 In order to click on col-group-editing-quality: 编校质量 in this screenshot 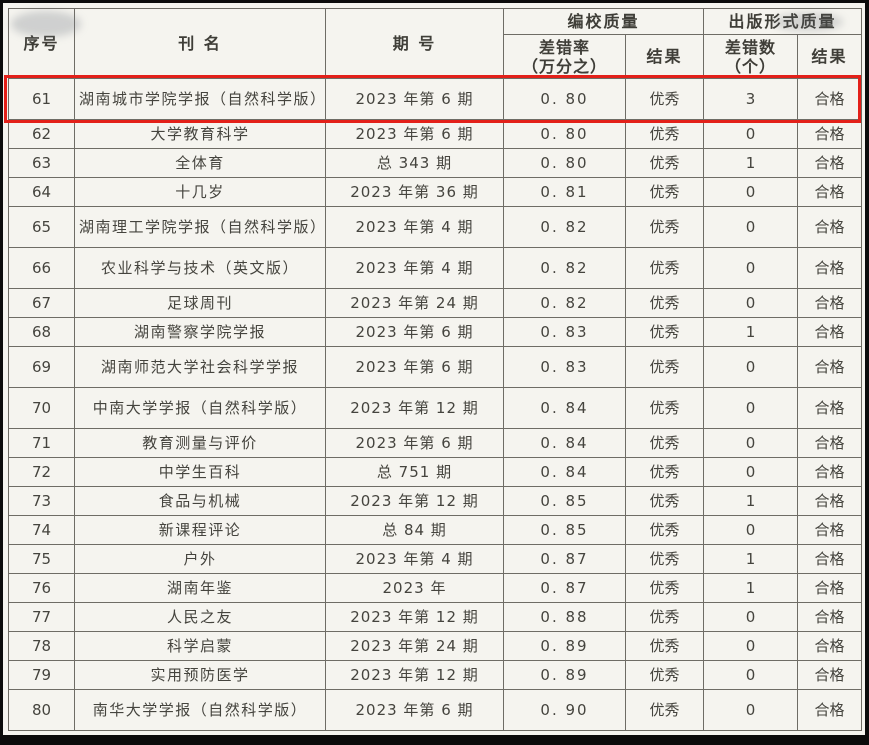, I will do `click(603, 21)`.